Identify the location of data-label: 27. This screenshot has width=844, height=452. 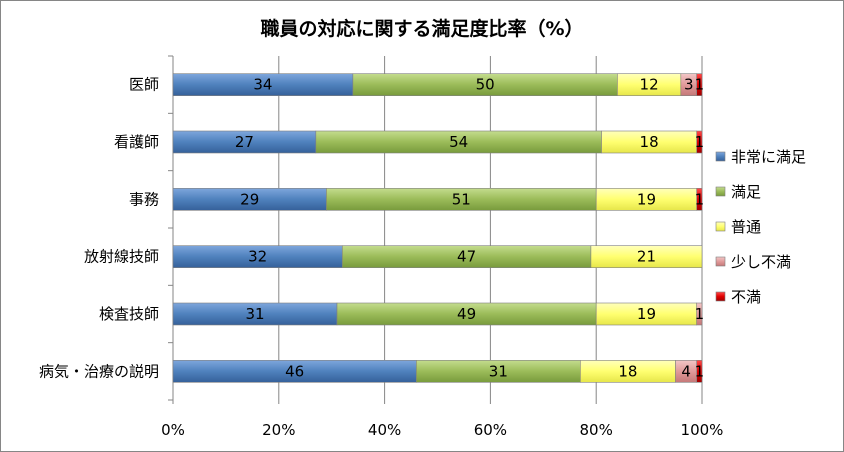
(244, 142).